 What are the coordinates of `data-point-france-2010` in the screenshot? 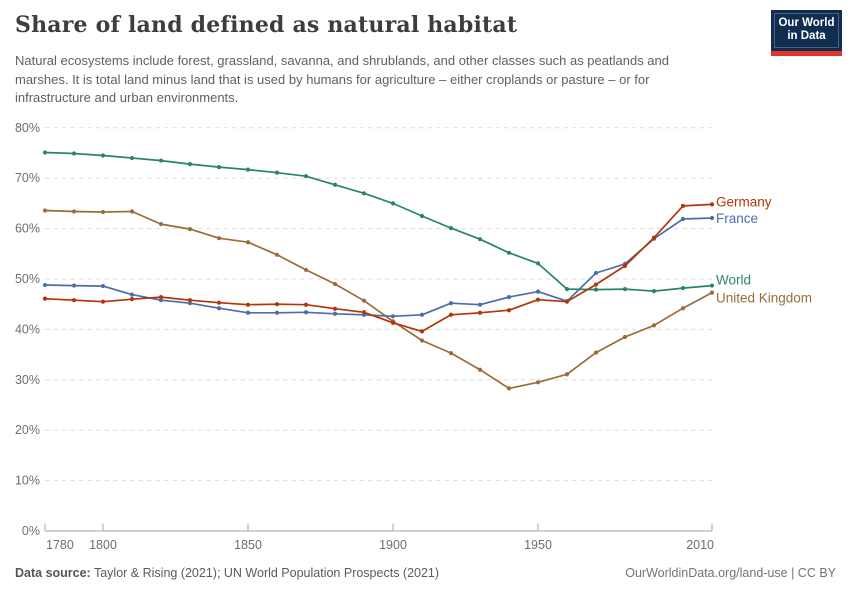 It's located at (712, 218).